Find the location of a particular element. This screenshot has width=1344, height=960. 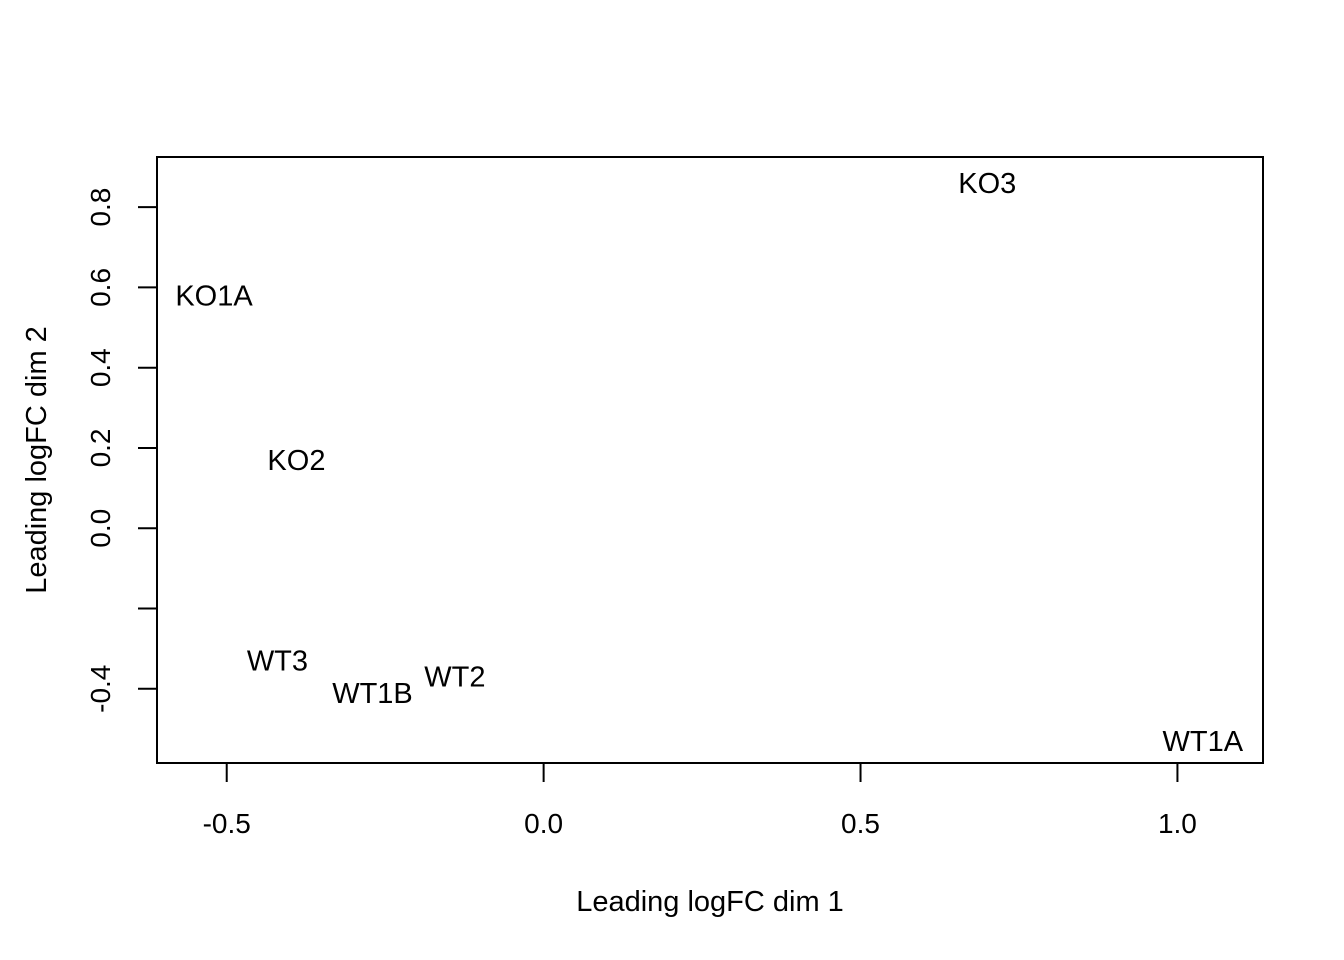

point-label-wt1b: WT1B is located at coordinates (372, 694).